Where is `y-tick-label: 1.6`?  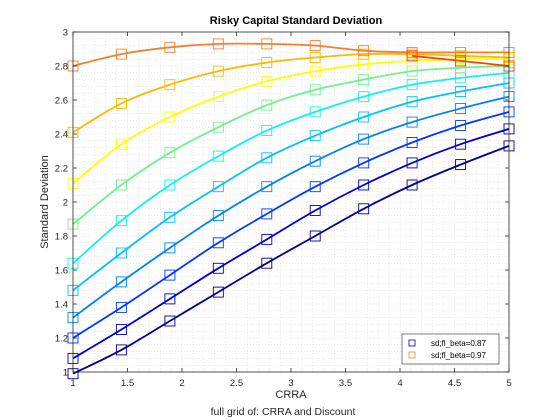 y-tick-label: 1.6 is located at coordinates (61, 271).